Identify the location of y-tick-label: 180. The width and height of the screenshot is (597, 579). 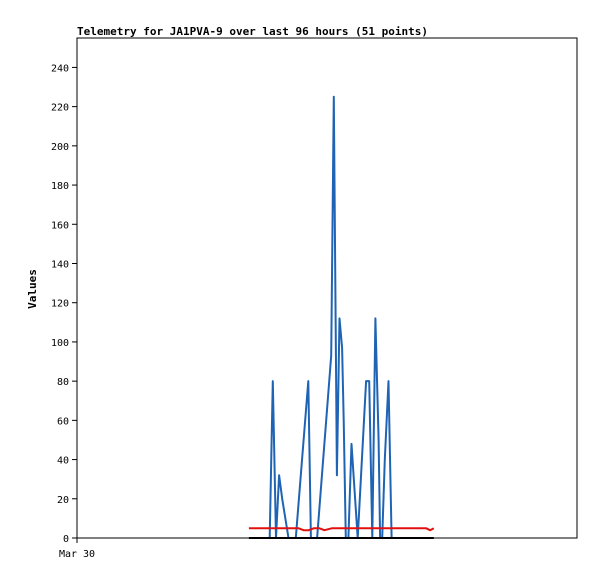
(60, 186).